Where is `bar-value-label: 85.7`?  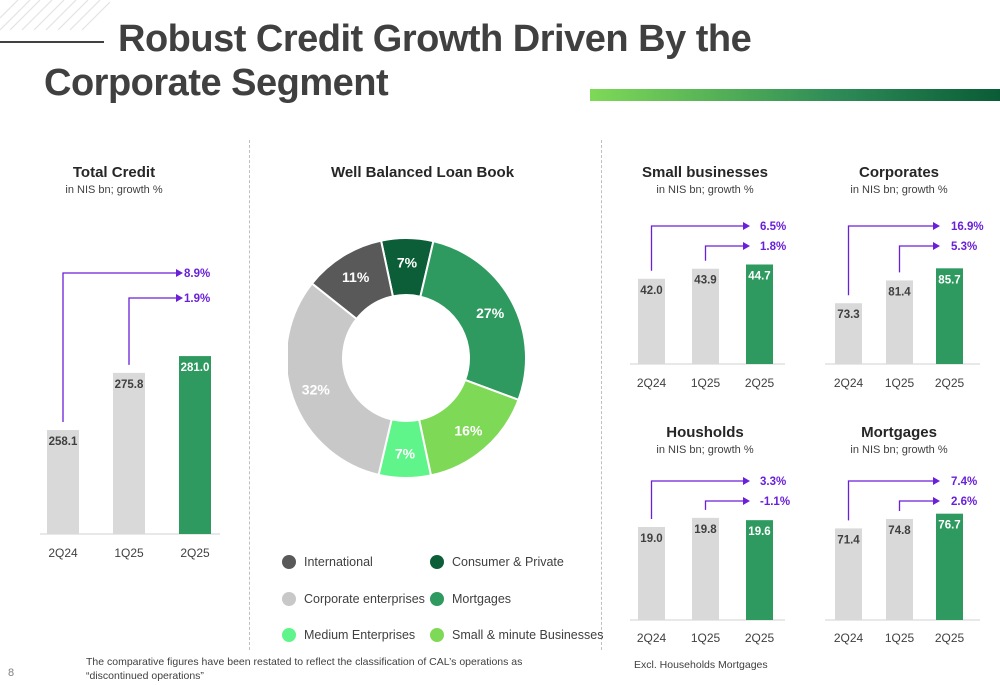 bar-value-label: 85.7 is located at coordinates (949, 280).